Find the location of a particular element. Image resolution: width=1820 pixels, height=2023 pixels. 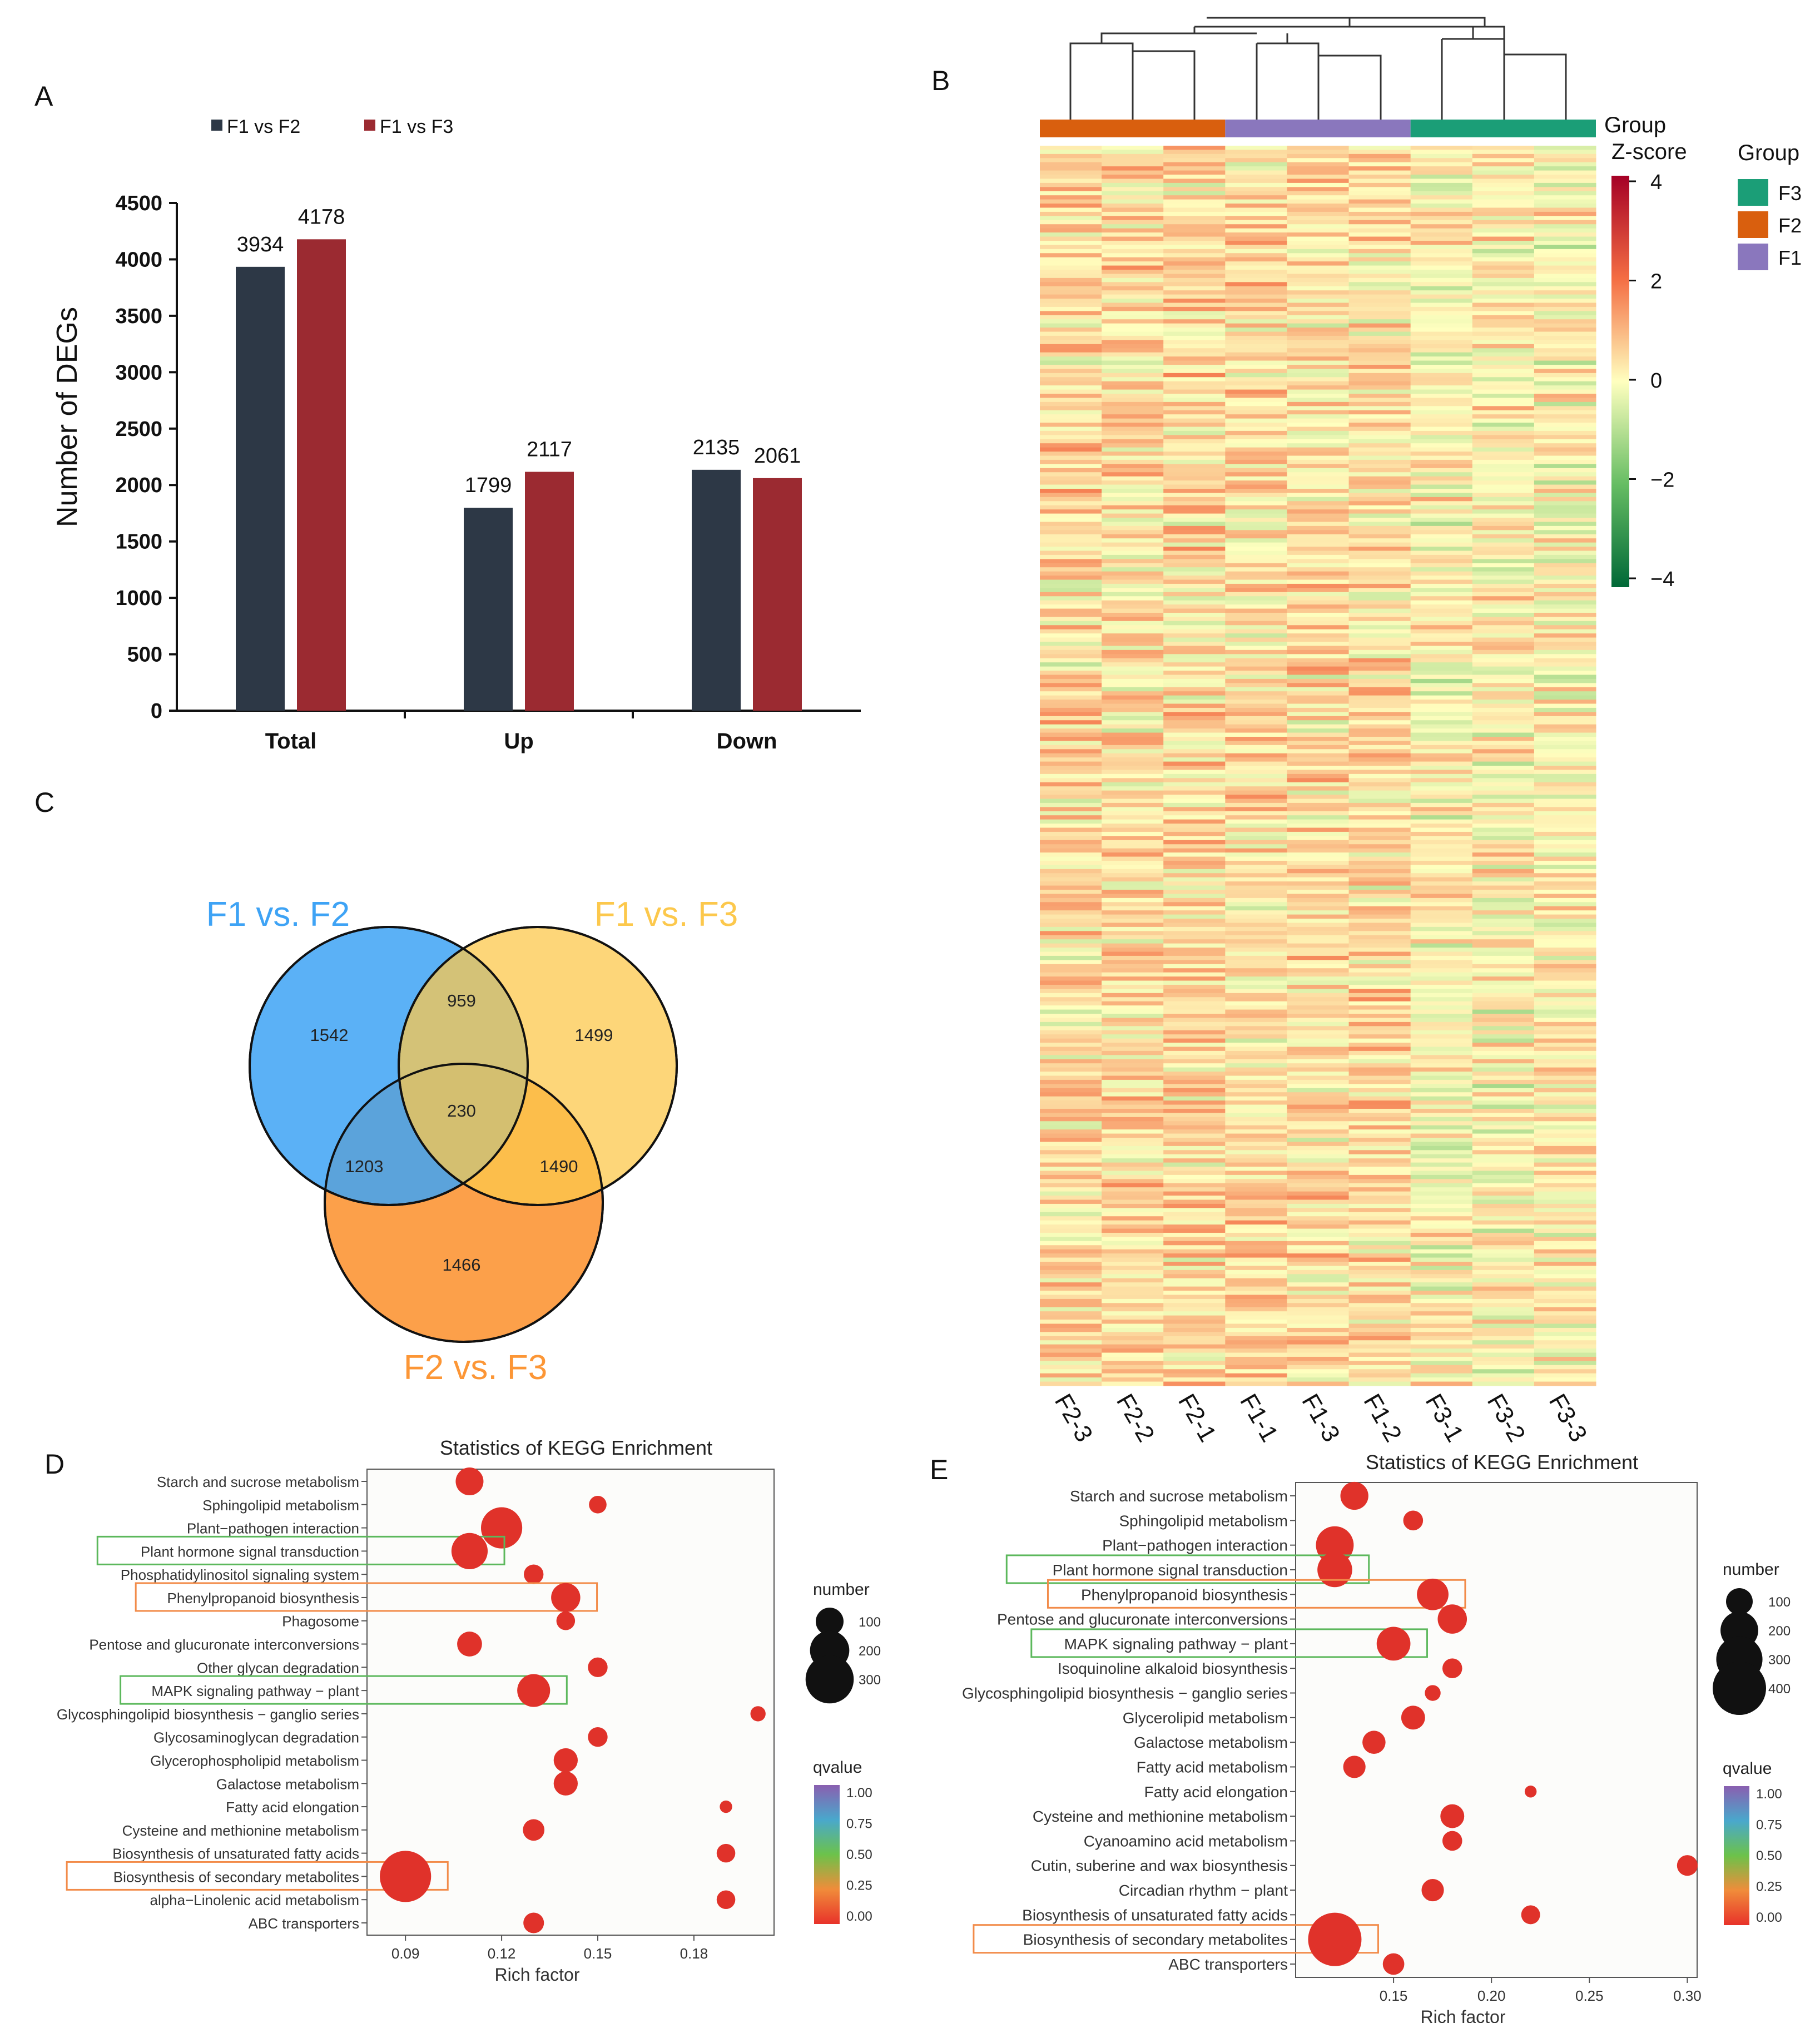

y-tick-label: 500 is located at coordinates (145, 655).